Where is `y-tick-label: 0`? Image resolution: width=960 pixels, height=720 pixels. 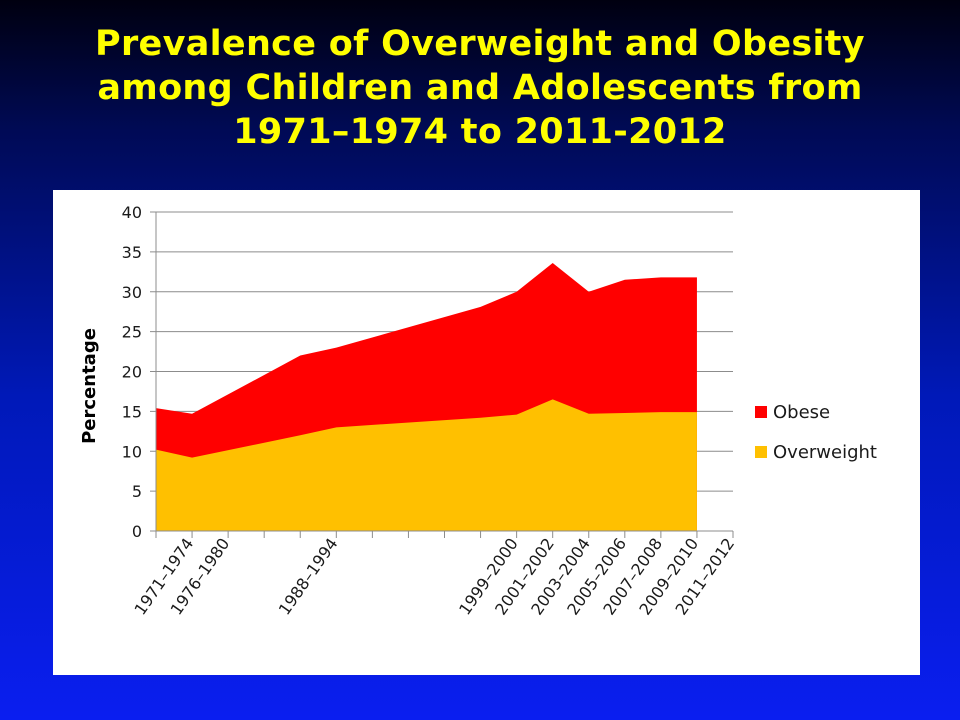 y-tick-label: 0 is located at coordinates (137, 531).